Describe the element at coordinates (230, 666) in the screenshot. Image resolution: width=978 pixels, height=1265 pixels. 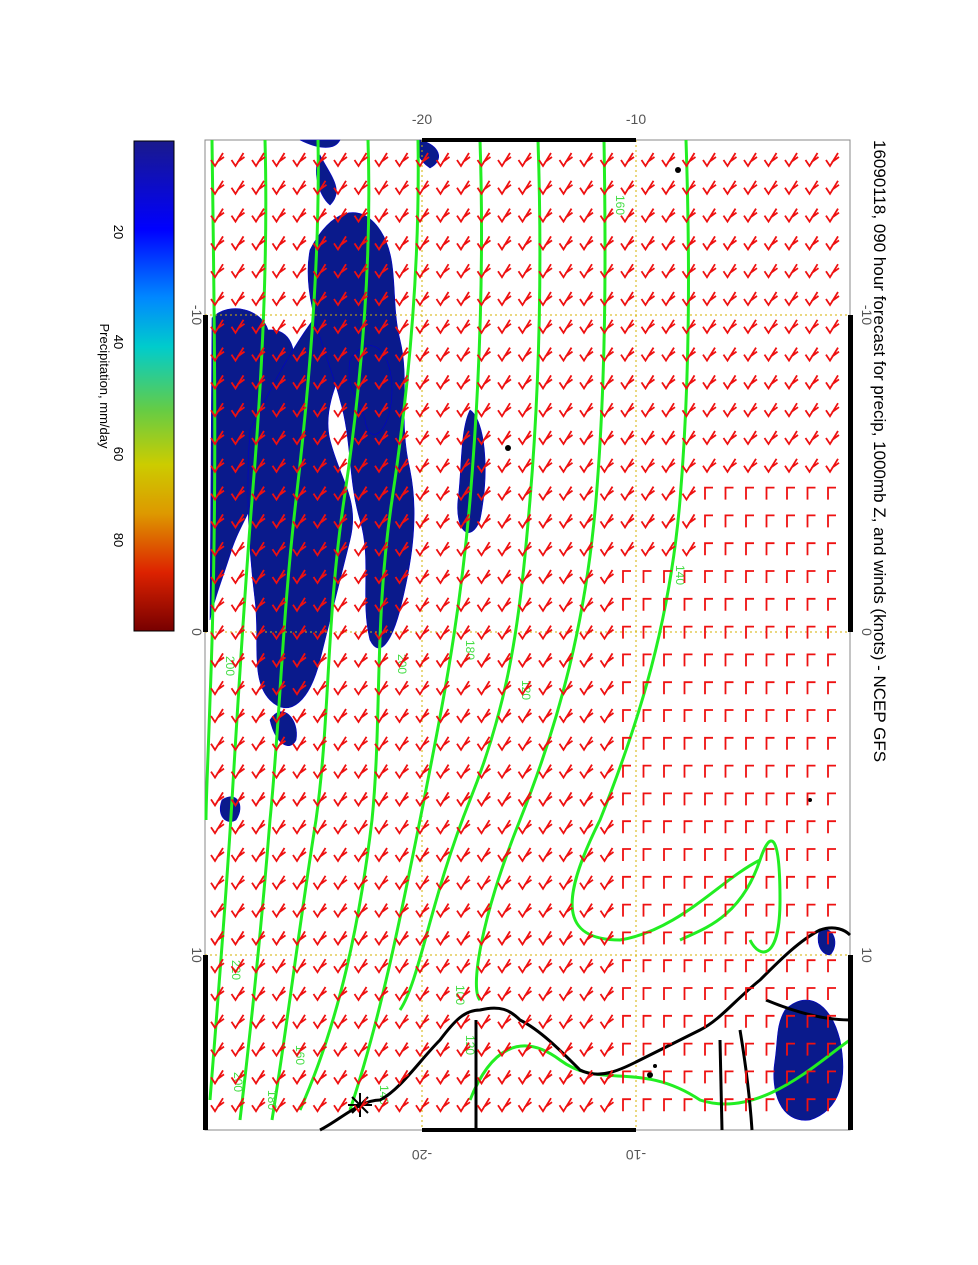
I see `contour-label: 200` at that location.